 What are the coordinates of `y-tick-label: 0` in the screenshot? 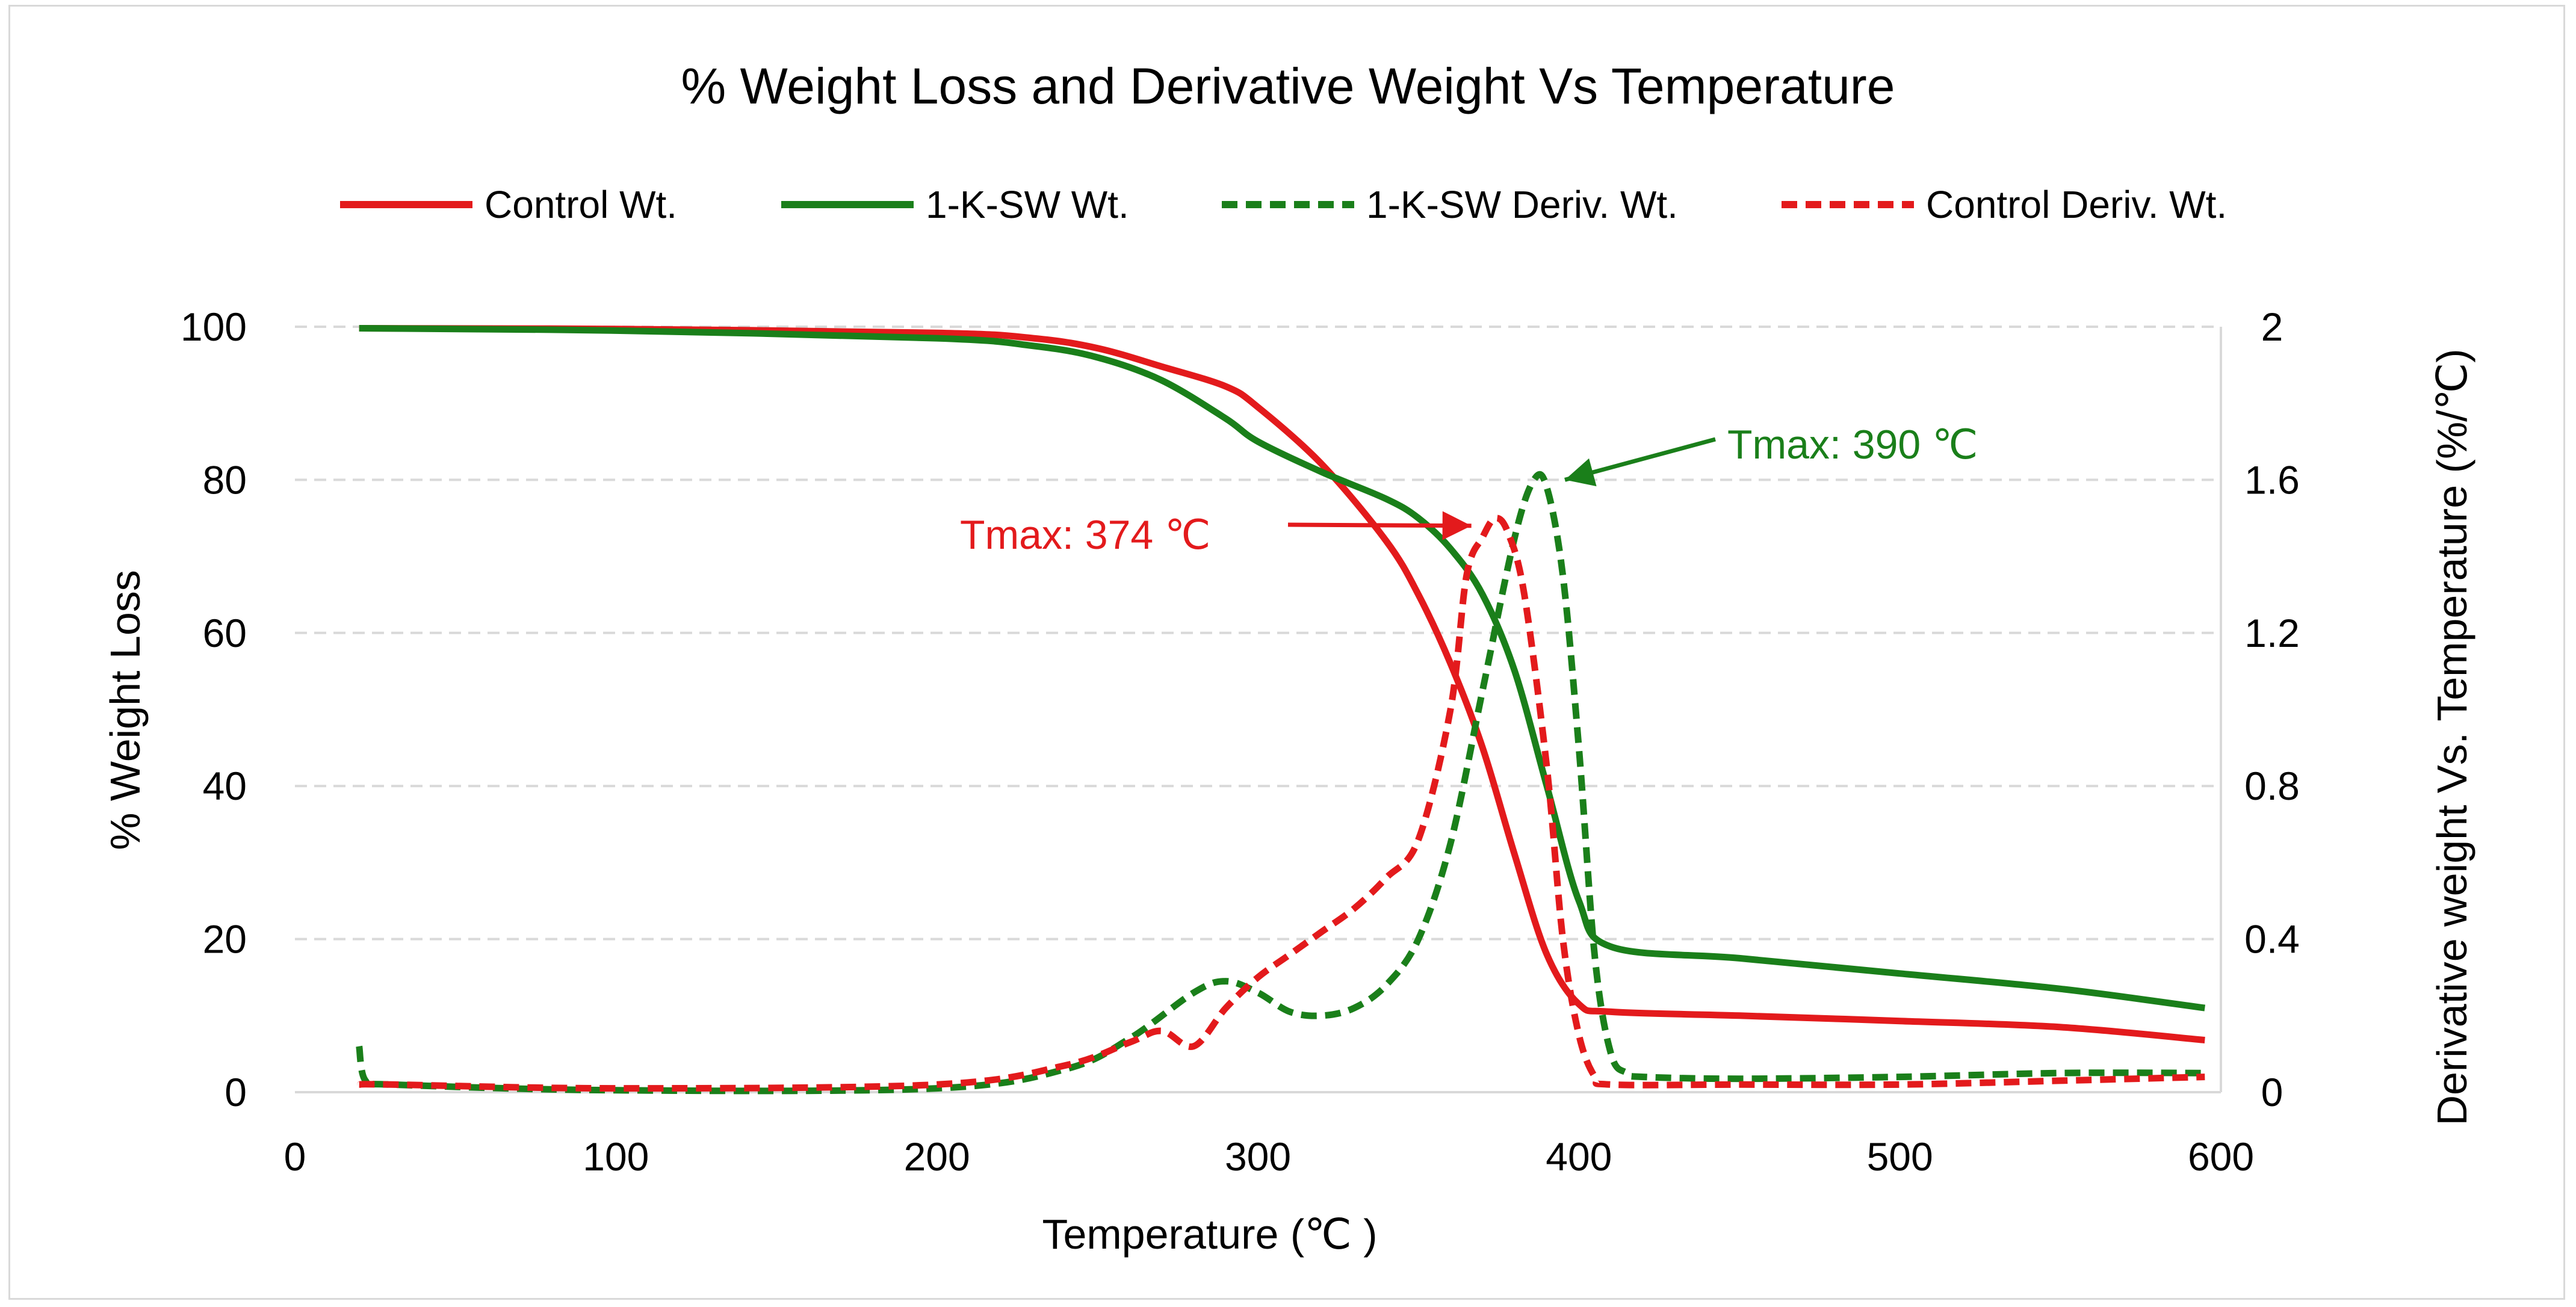 It's located at (235, 1092).